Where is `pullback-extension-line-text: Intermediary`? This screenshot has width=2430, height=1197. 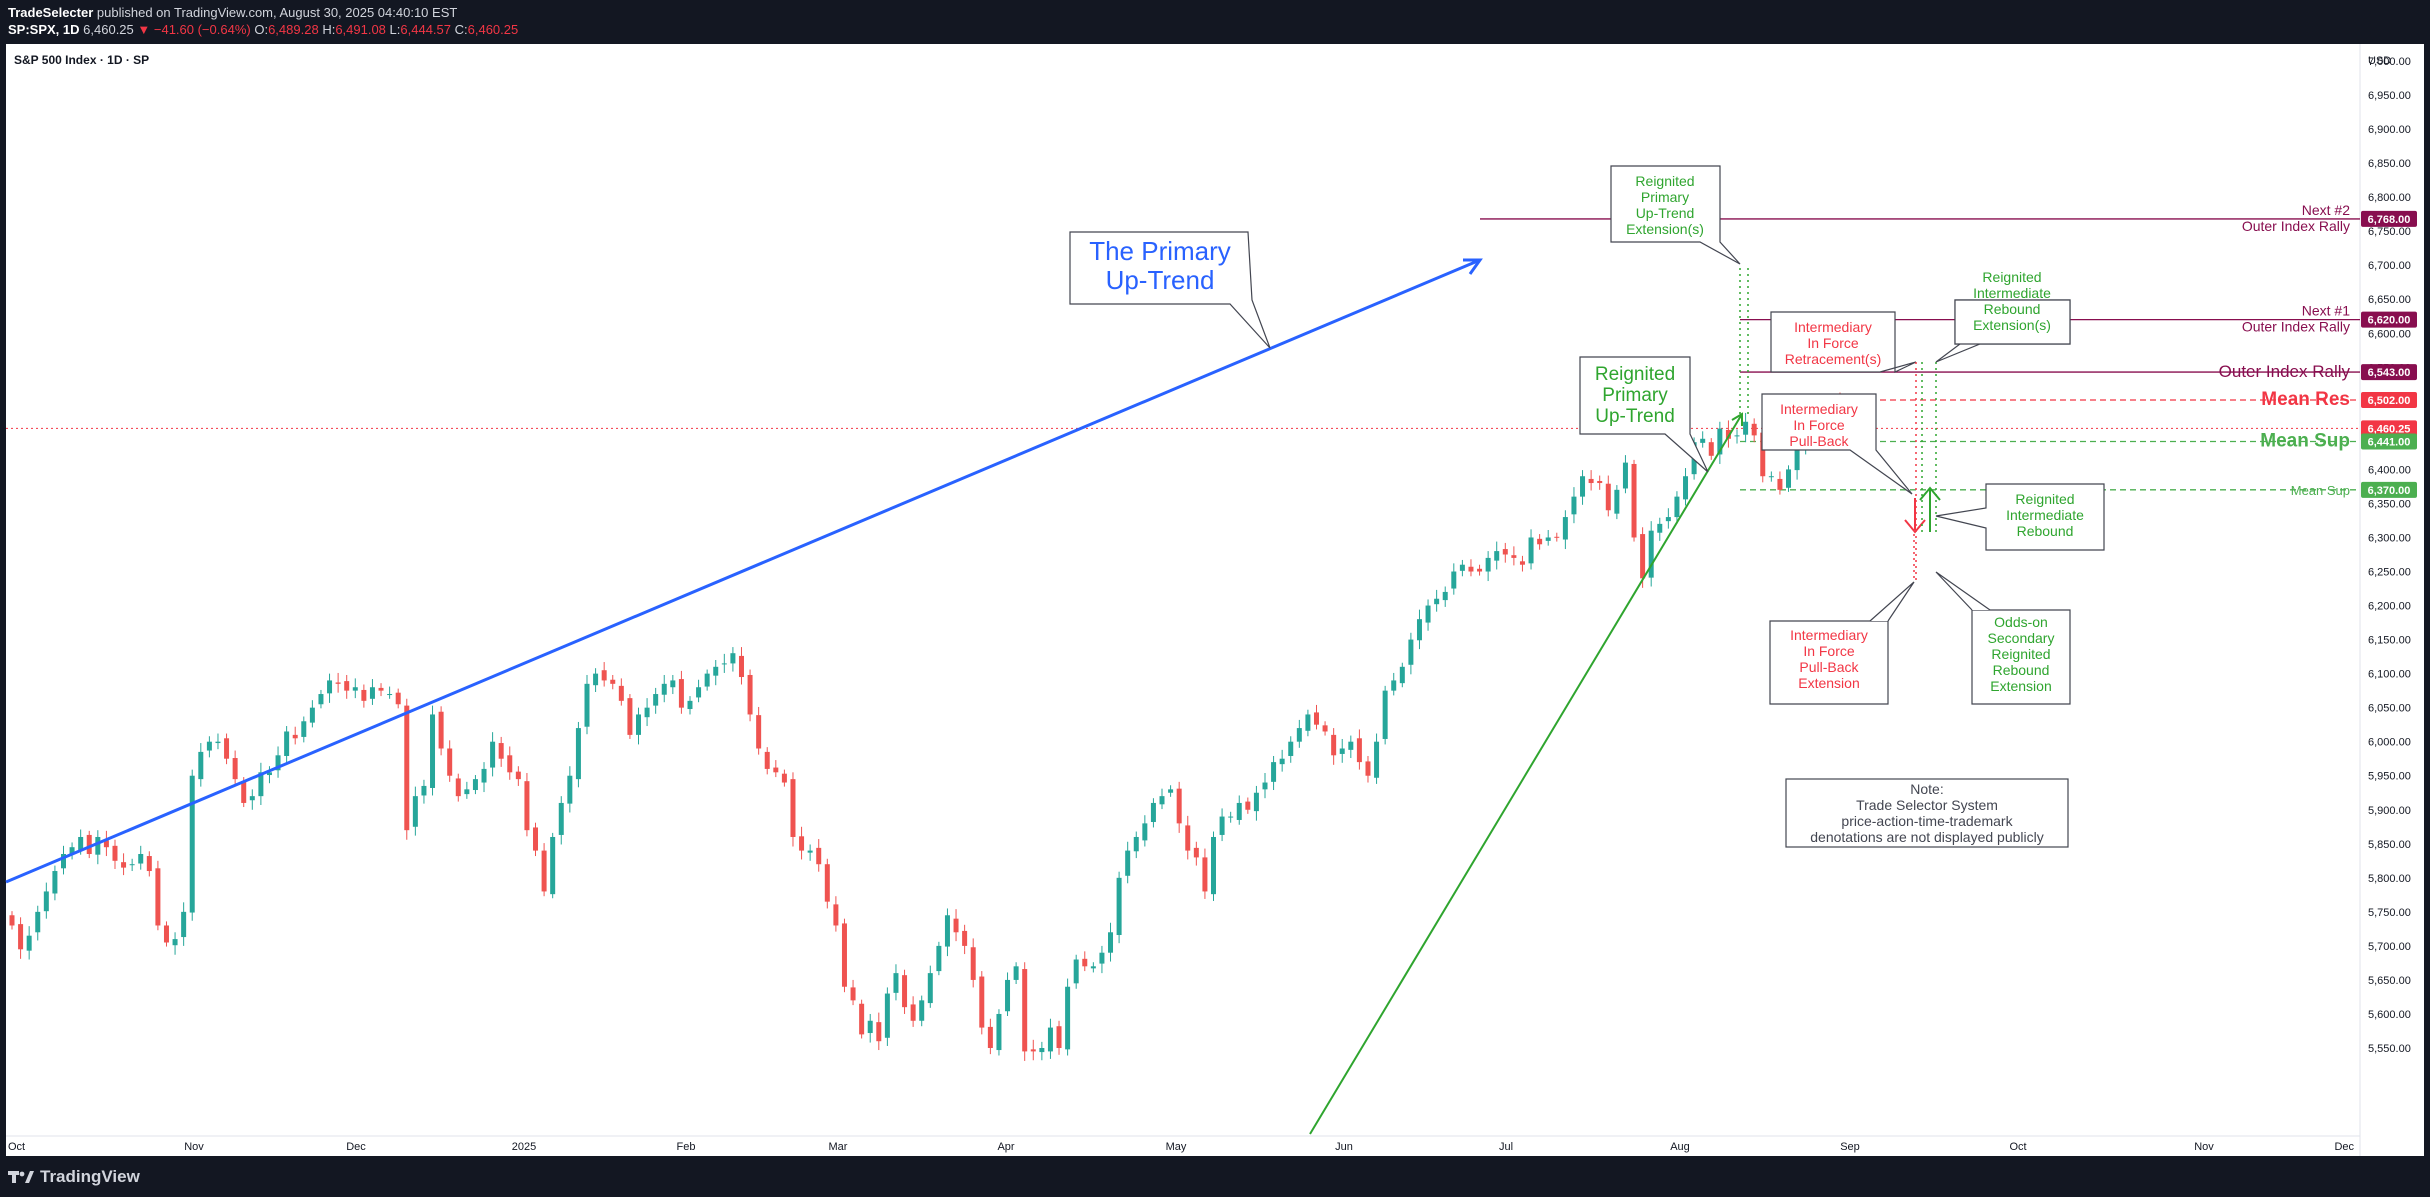 pullback-extension-line-text: Intermediary is located at coordinates (1829, 635).